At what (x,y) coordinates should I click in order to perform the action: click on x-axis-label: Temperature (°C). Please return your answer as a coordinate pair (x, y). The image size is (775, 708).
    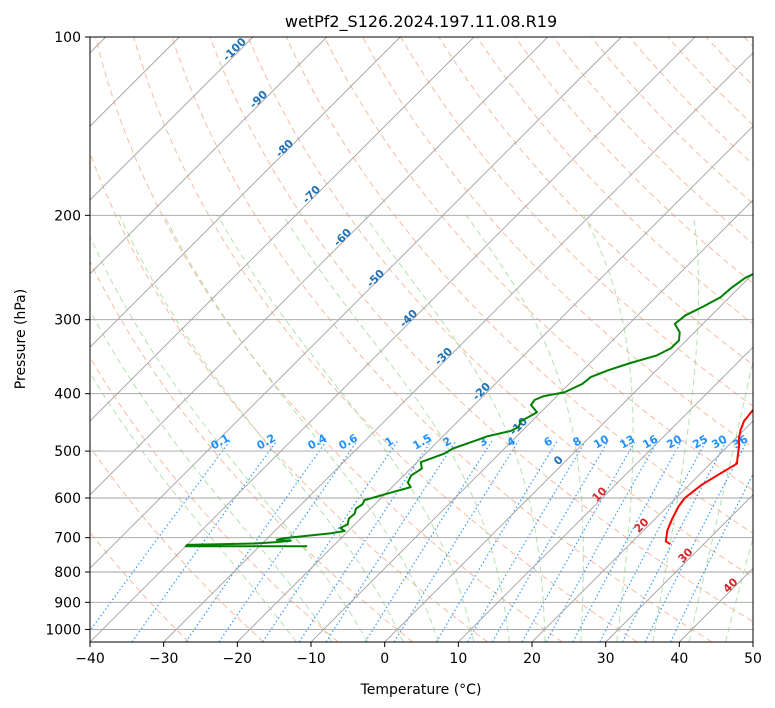
    Looking at the image, I should click on (421, 690).